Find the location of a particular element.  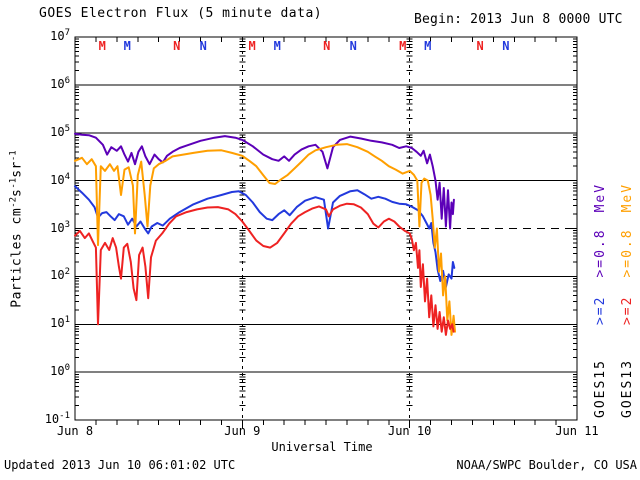

y-axis-label-text: Particles cm-2s-1sr-1 is located at coordinates (16, 229).